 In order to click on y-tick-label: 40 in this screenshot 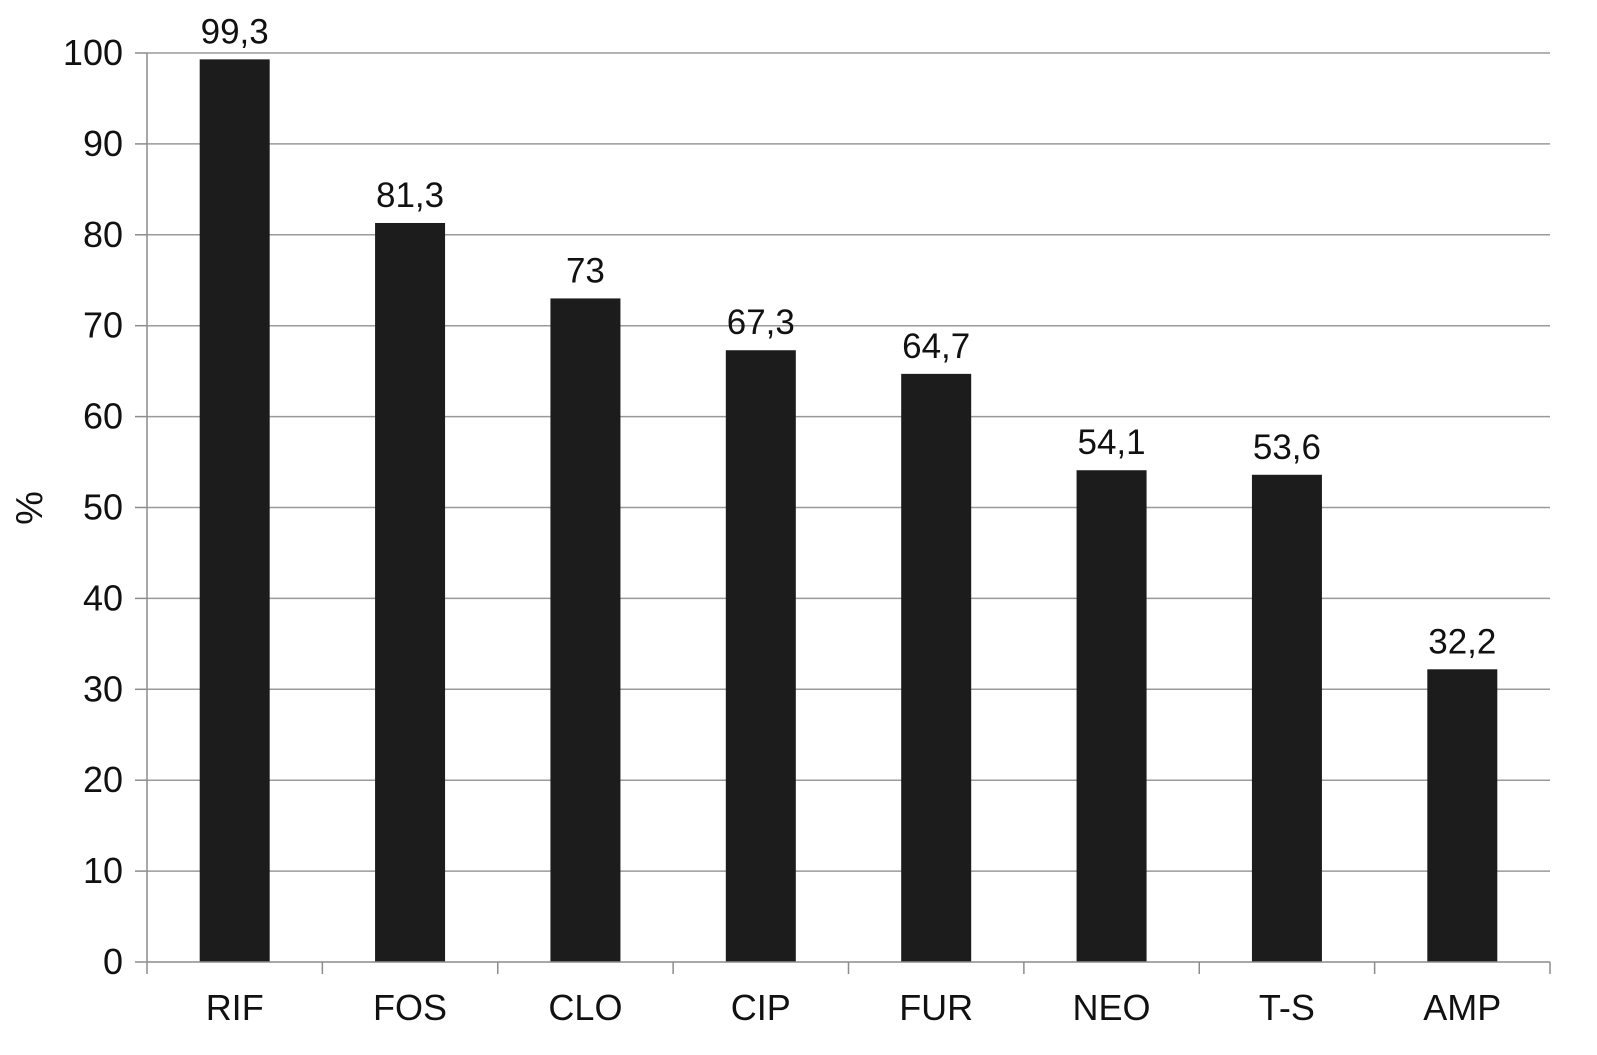, I will do `click(103, 597)`.